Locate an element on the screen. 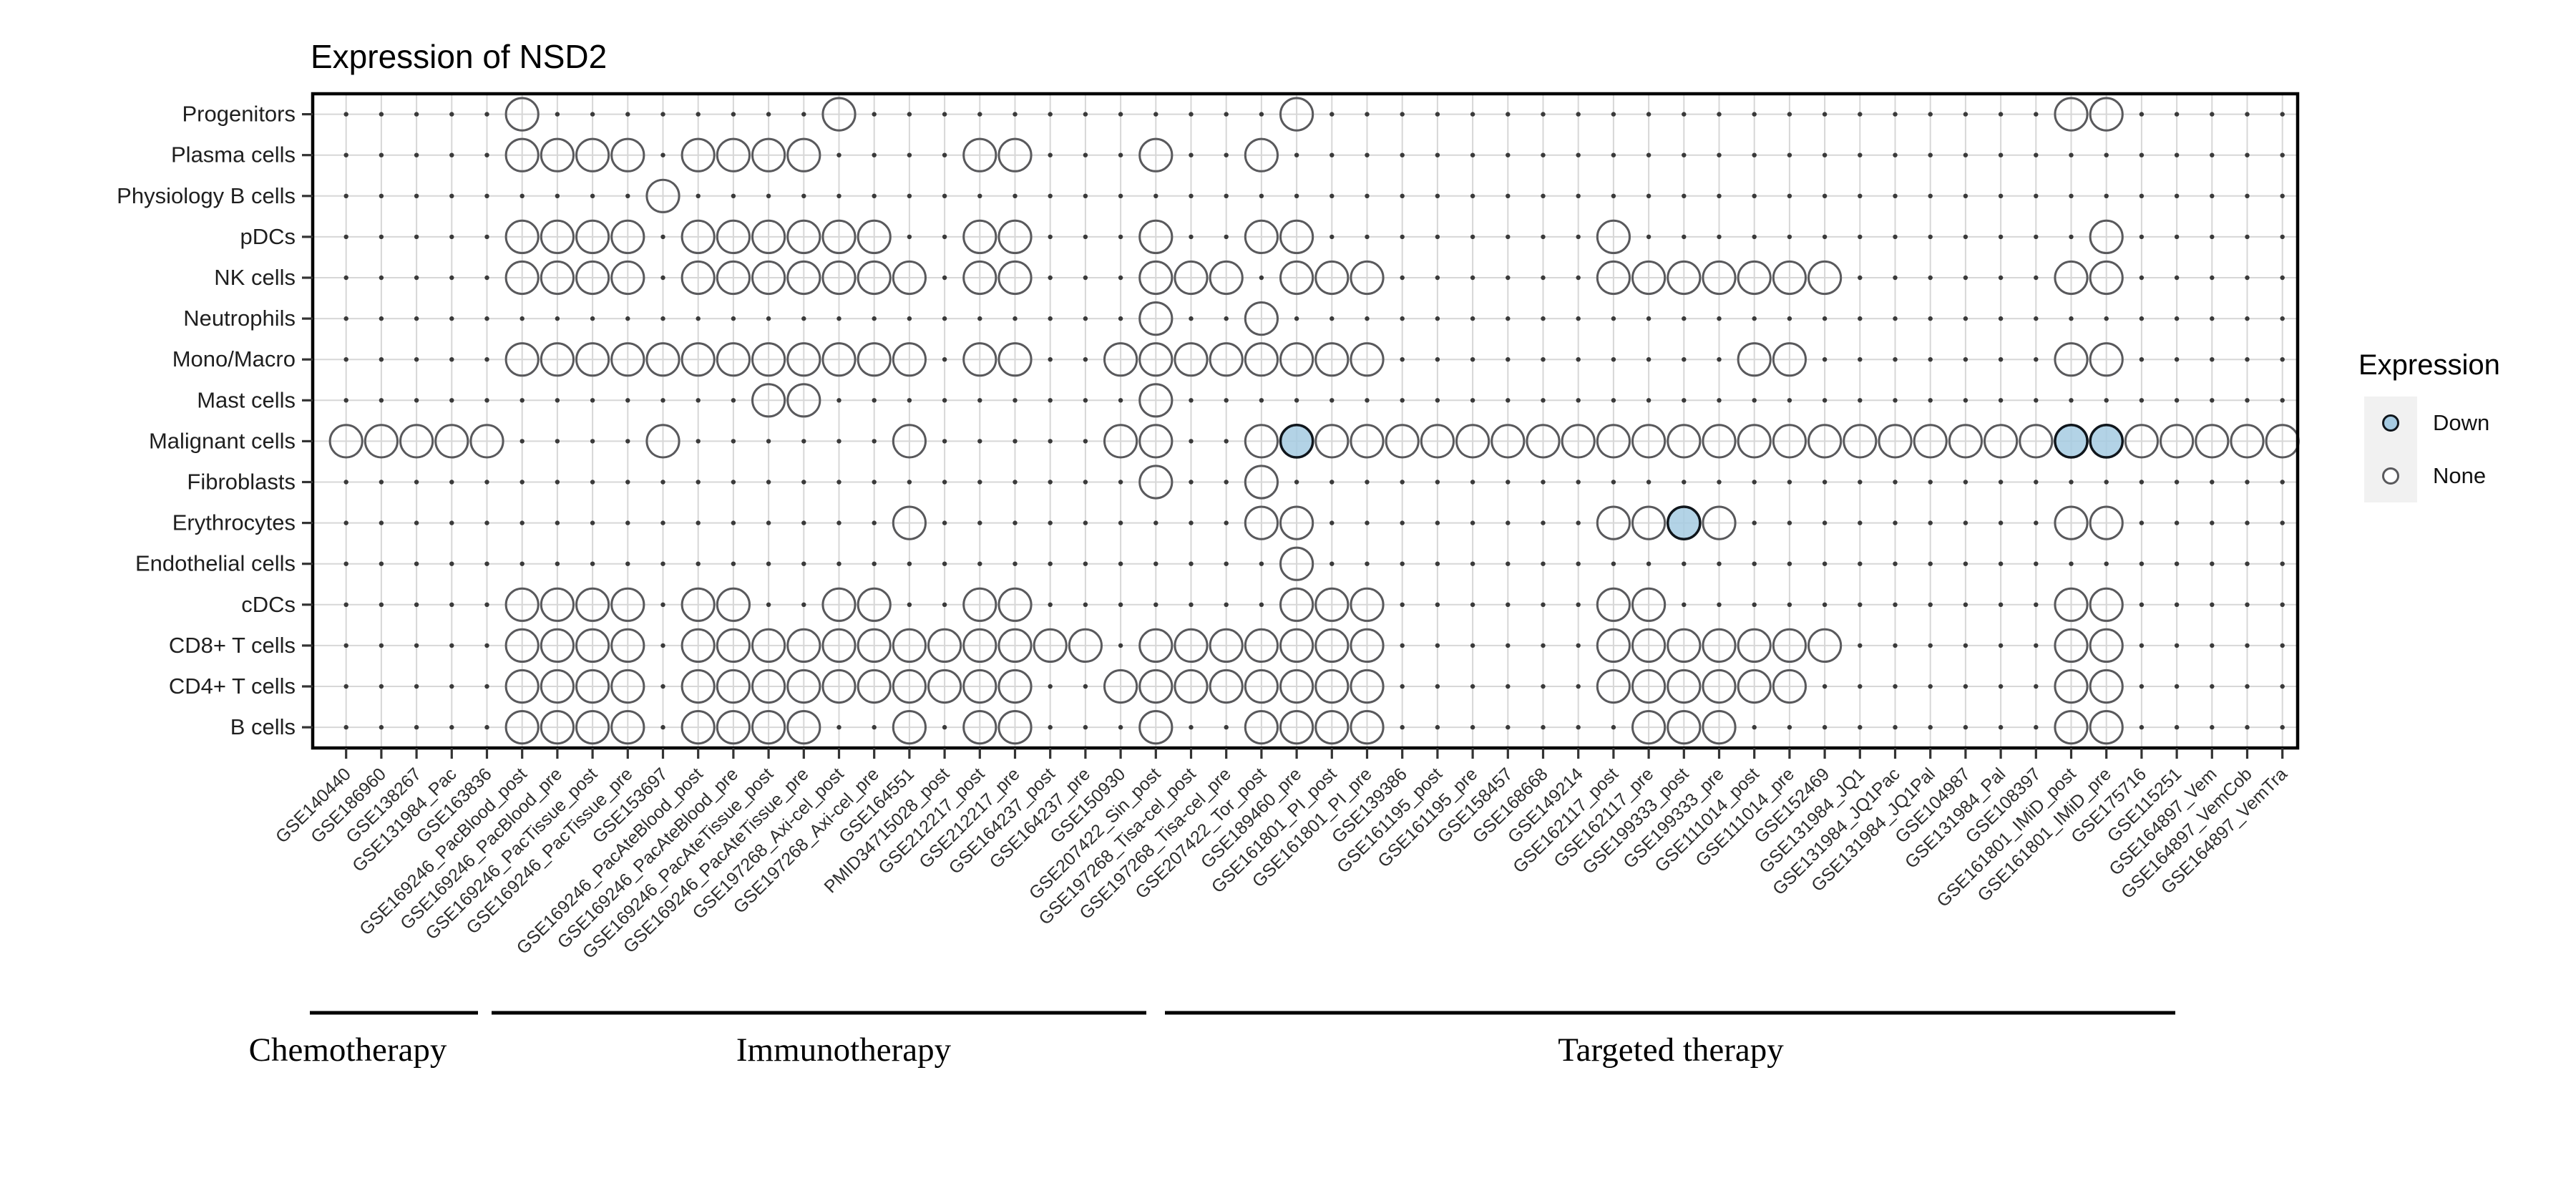  expression-dot-down is located at coordinates (1684, 522).